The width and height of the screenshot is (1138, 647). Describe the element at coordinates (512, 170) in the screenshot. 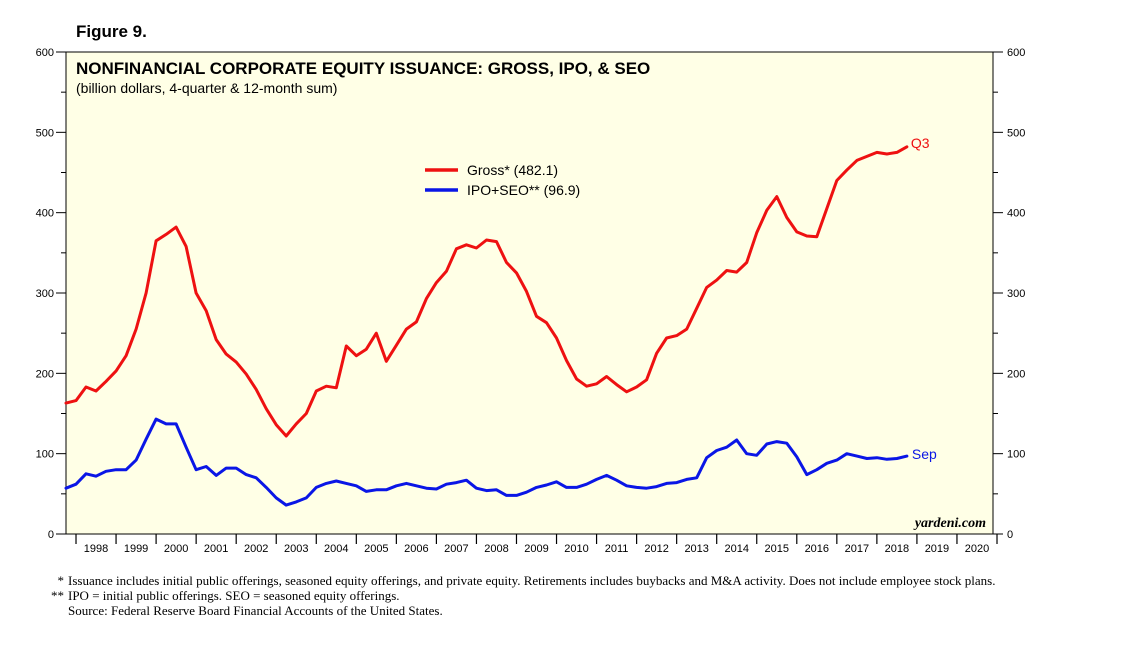

I see `legend-label-gross: Gross* (482.1)` at that location.